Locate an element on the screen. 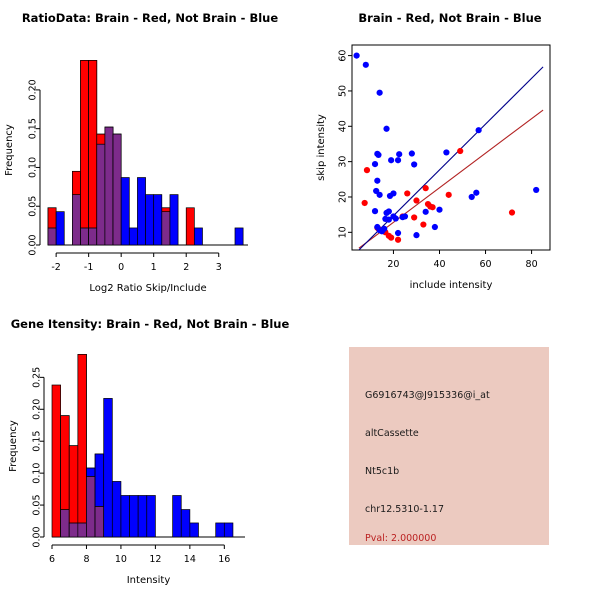 This screenshot has width=600, height=600. svg-text: include intensity is located at coordinates (451, 285).